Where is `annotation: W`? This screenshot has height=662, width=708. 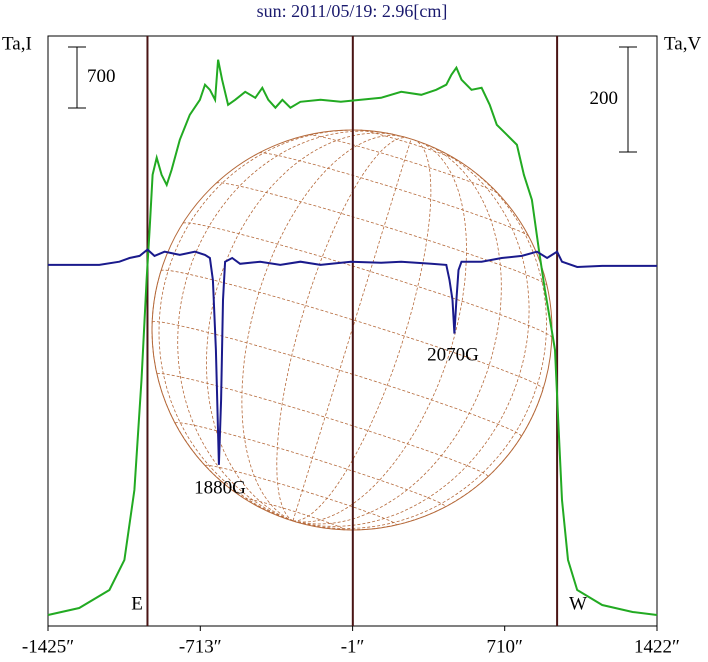
annotation: W is located at coordinates (578, 603).